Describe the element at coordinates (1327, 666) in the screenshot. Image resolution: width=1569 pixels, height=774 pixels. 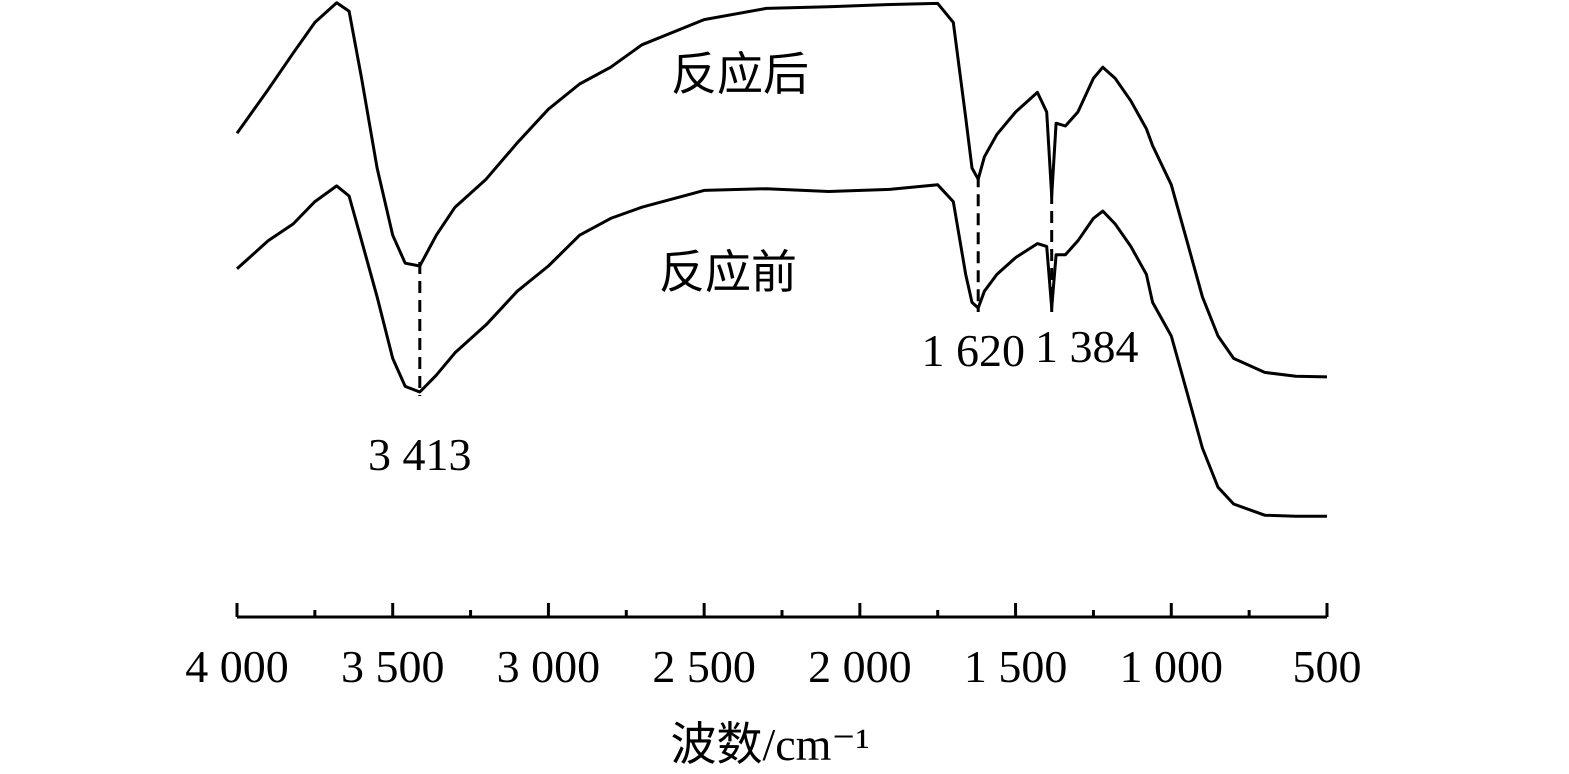
I see `x-tick-label: 500` at that location.